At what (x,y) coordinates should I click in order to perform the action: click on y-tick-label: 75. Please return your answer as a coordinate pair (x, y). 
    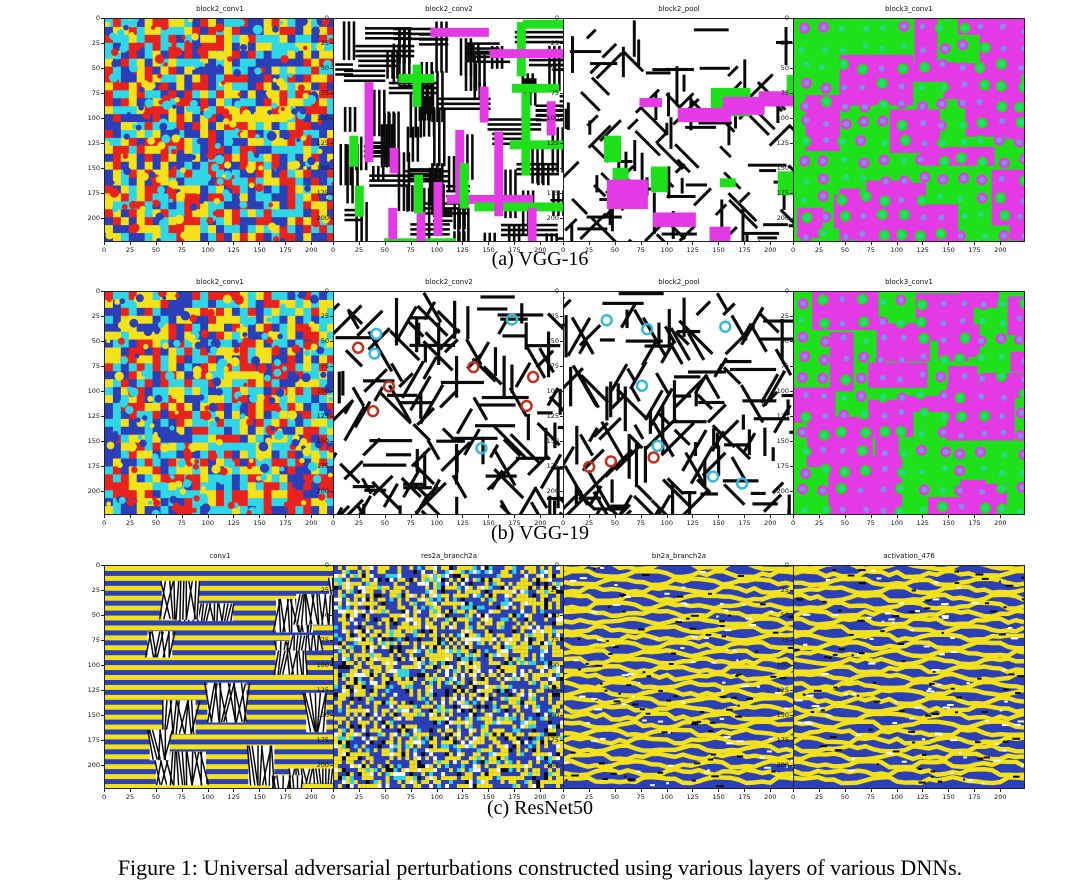
    Looking at the image, I should click on (784, 366).